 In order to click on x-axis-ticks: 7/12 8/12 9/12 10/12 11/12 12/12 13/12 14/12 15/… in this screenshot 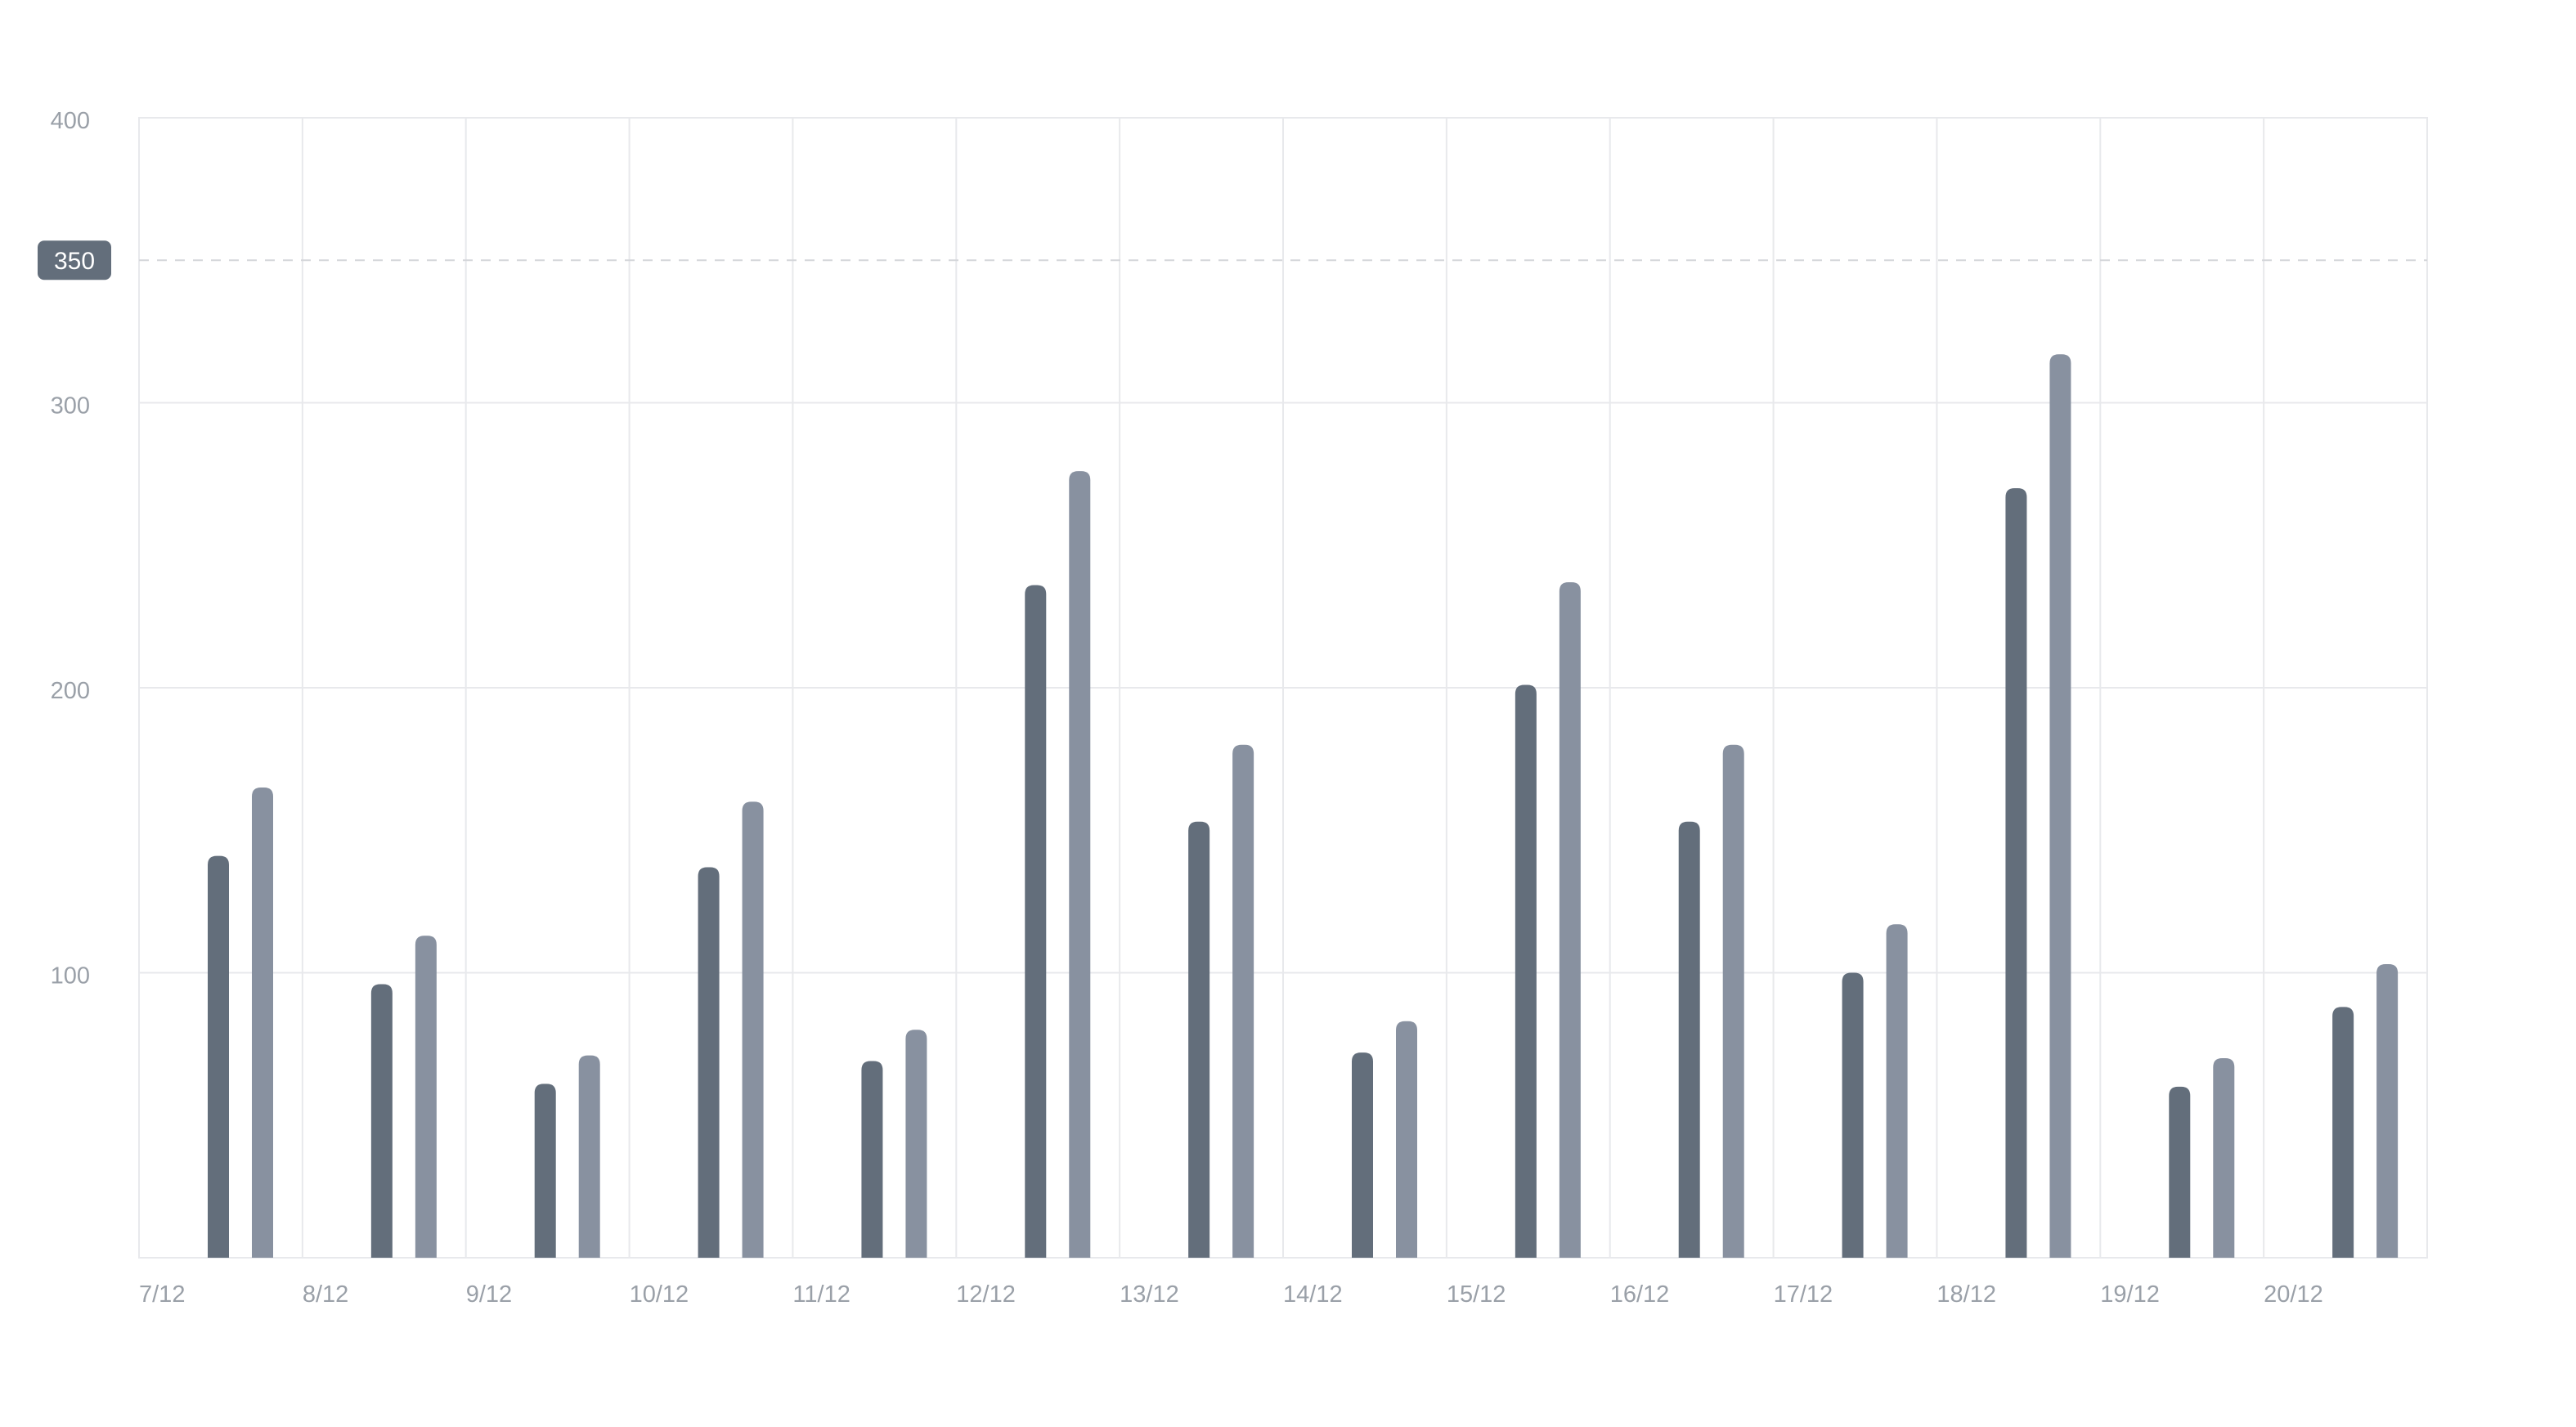, I will do `click(1231, 1294)`.